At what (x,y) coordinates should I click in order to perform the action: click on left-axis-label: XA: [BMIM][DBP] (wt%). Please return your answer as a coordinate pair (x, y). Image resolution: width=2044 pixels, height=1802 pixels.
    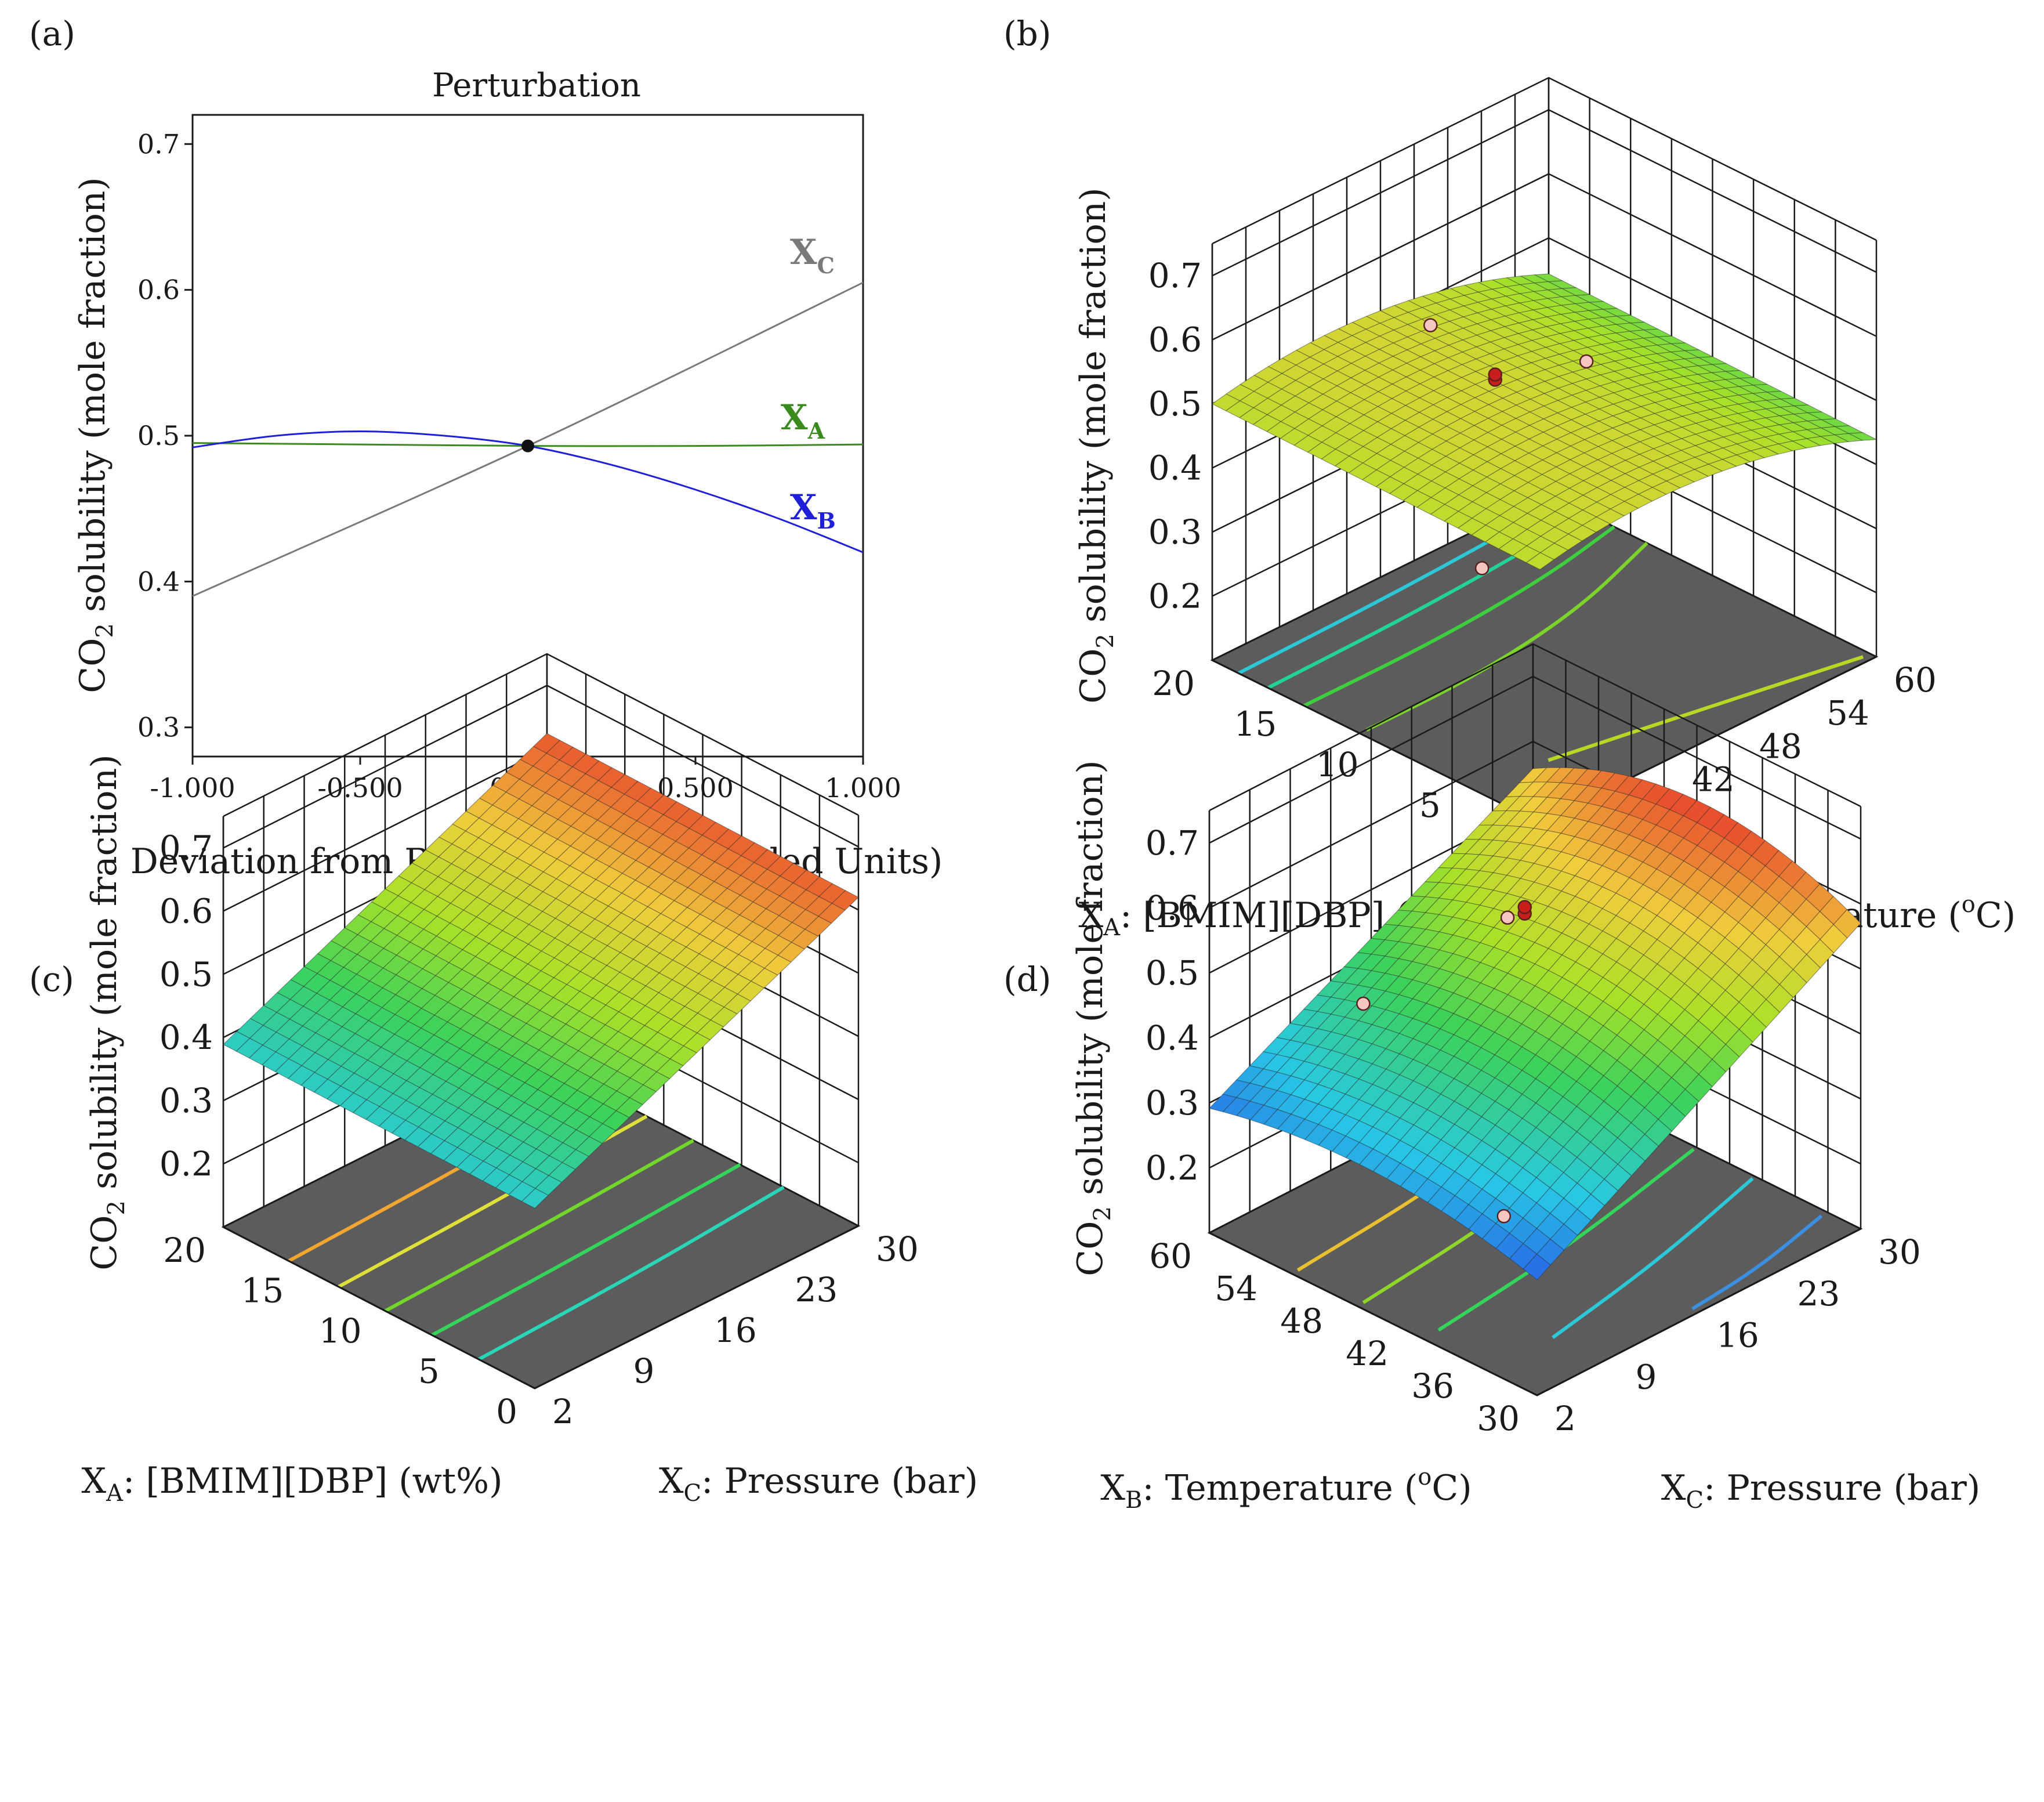
    Looking at the image, I should click on (291, 1484).